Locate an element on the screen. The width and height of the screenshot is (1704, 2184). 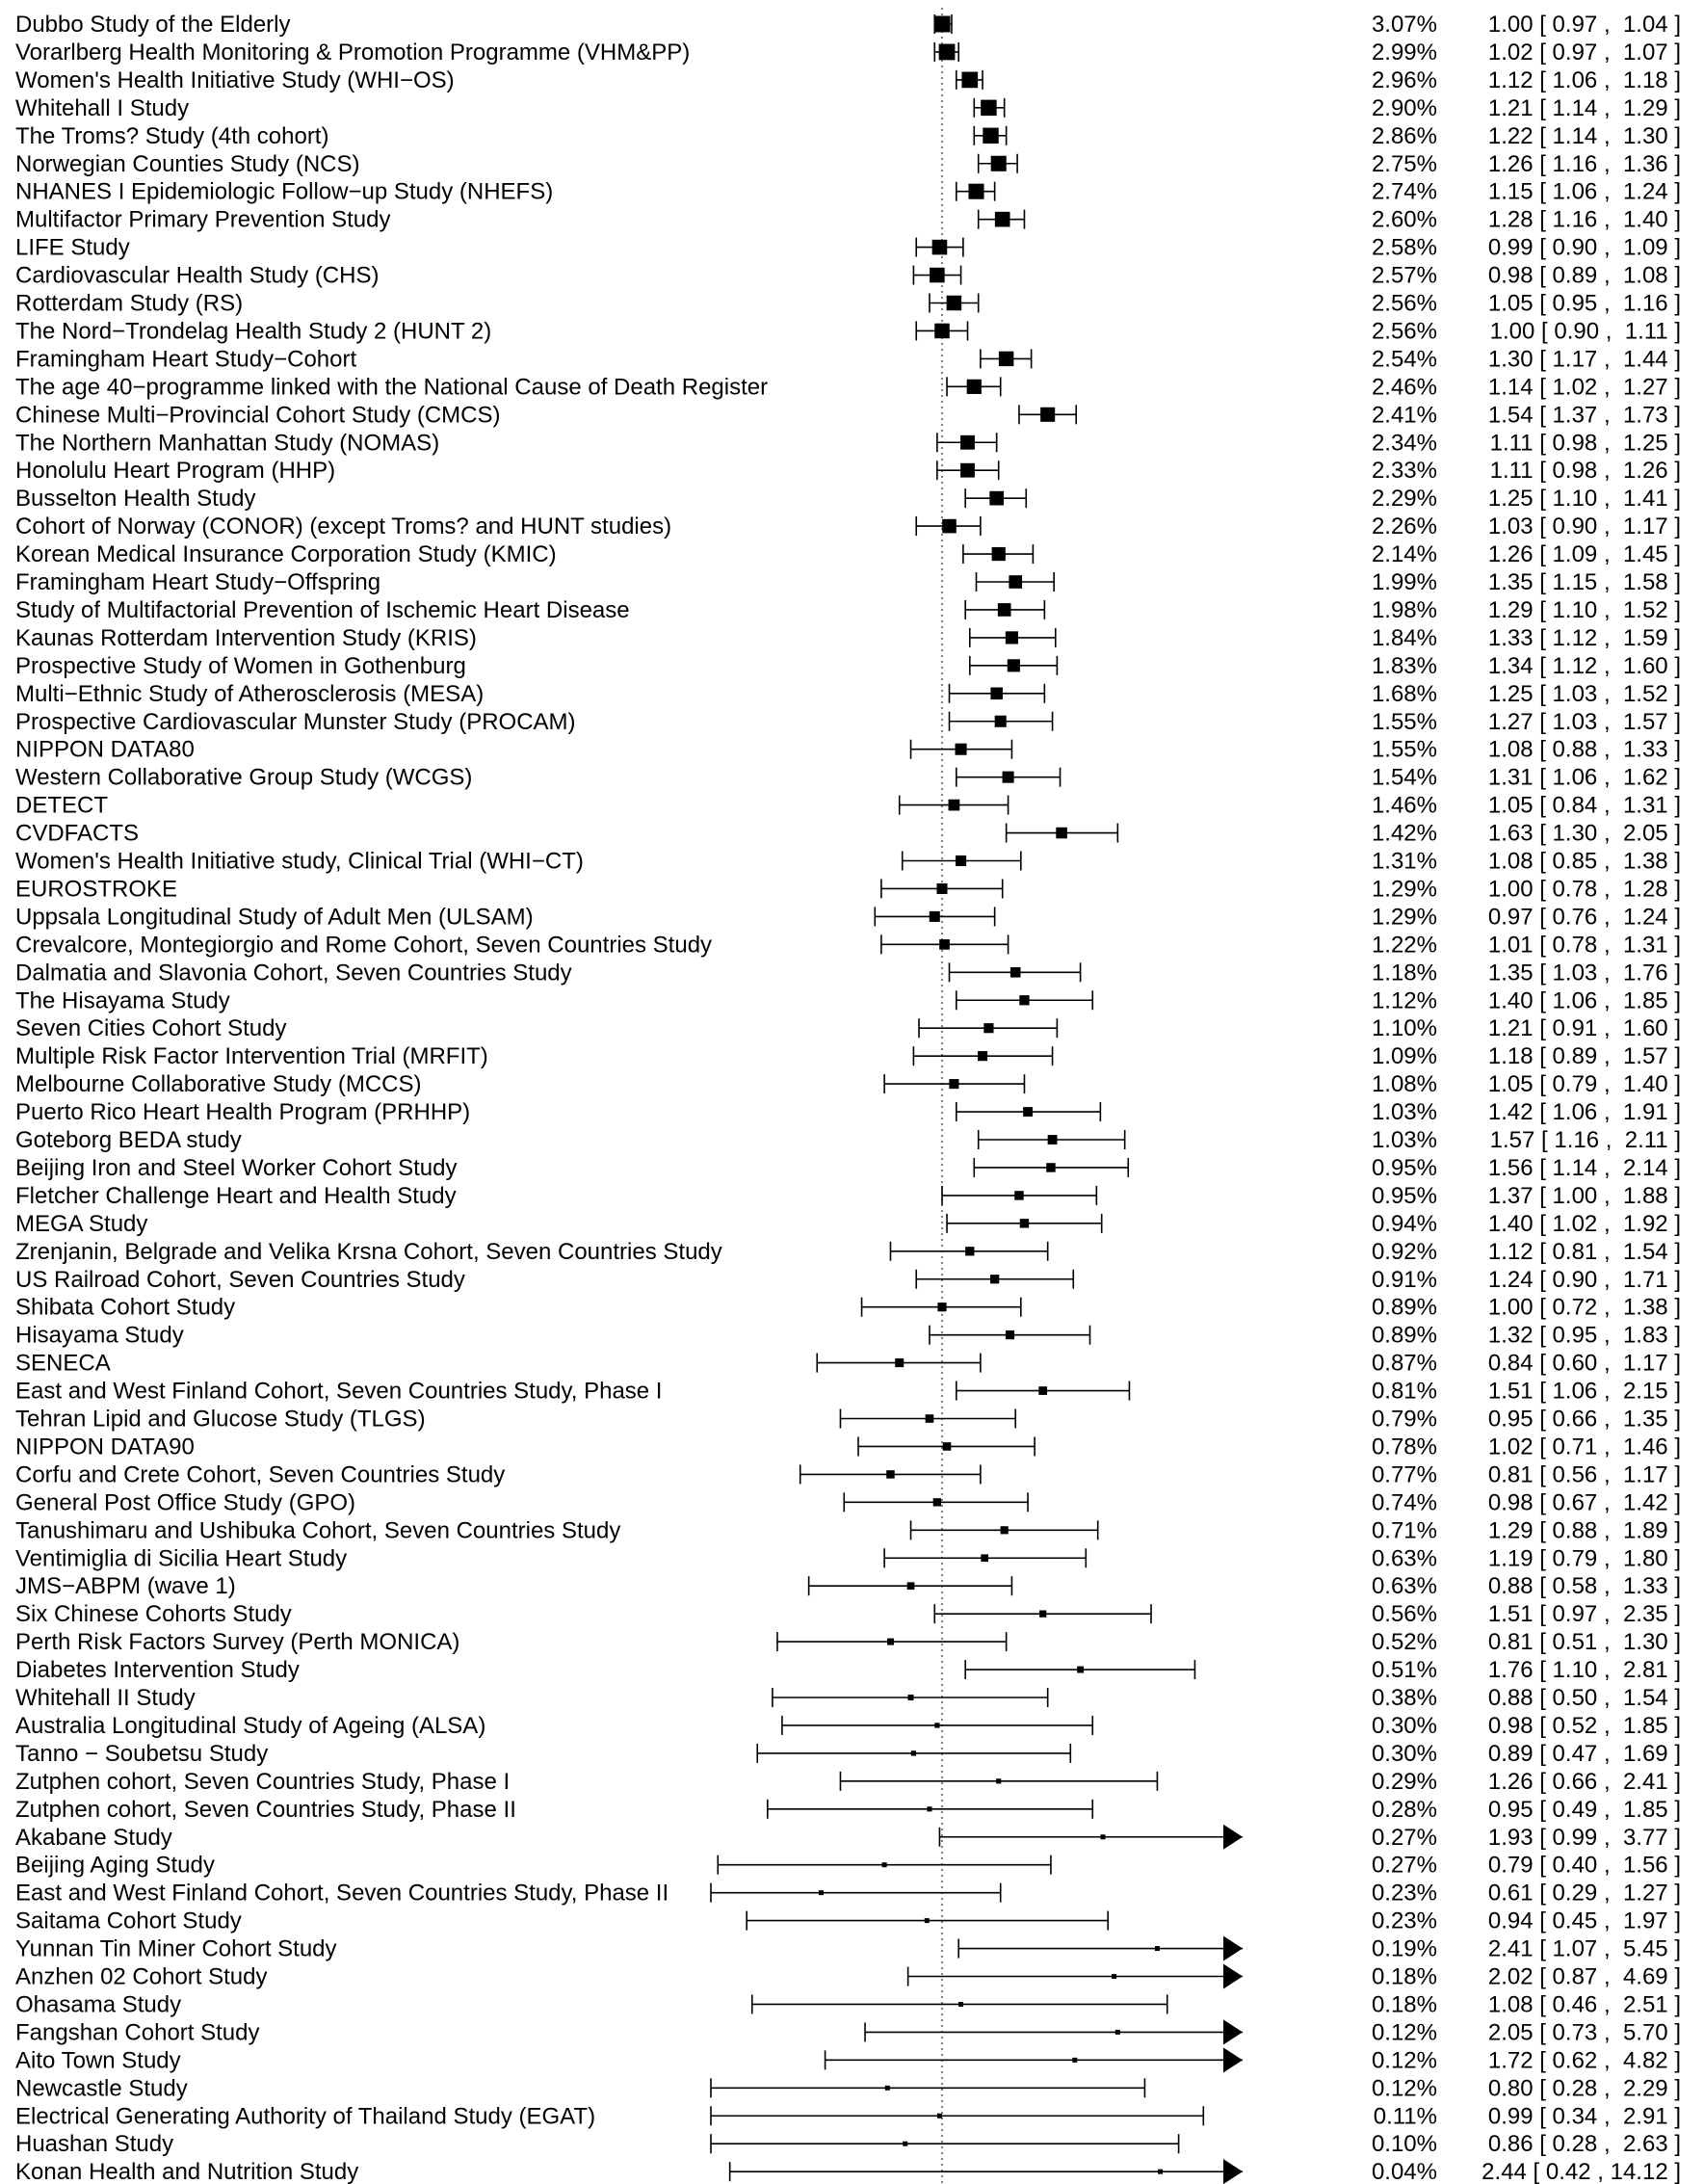
study-ci: 1.19 [ 0.79 , 1.80 ] is located at coordinates (1584, 1558).